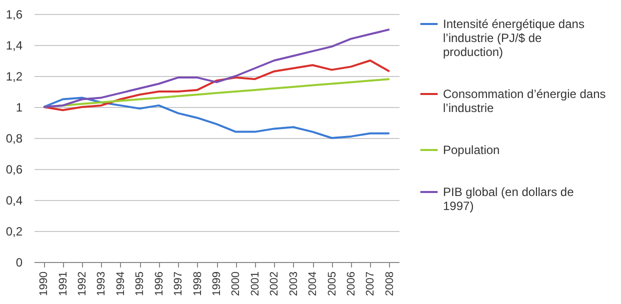 This screenshot has width=621, height=304. I want to click on x-tick-label: 1991, so click(63, 284).